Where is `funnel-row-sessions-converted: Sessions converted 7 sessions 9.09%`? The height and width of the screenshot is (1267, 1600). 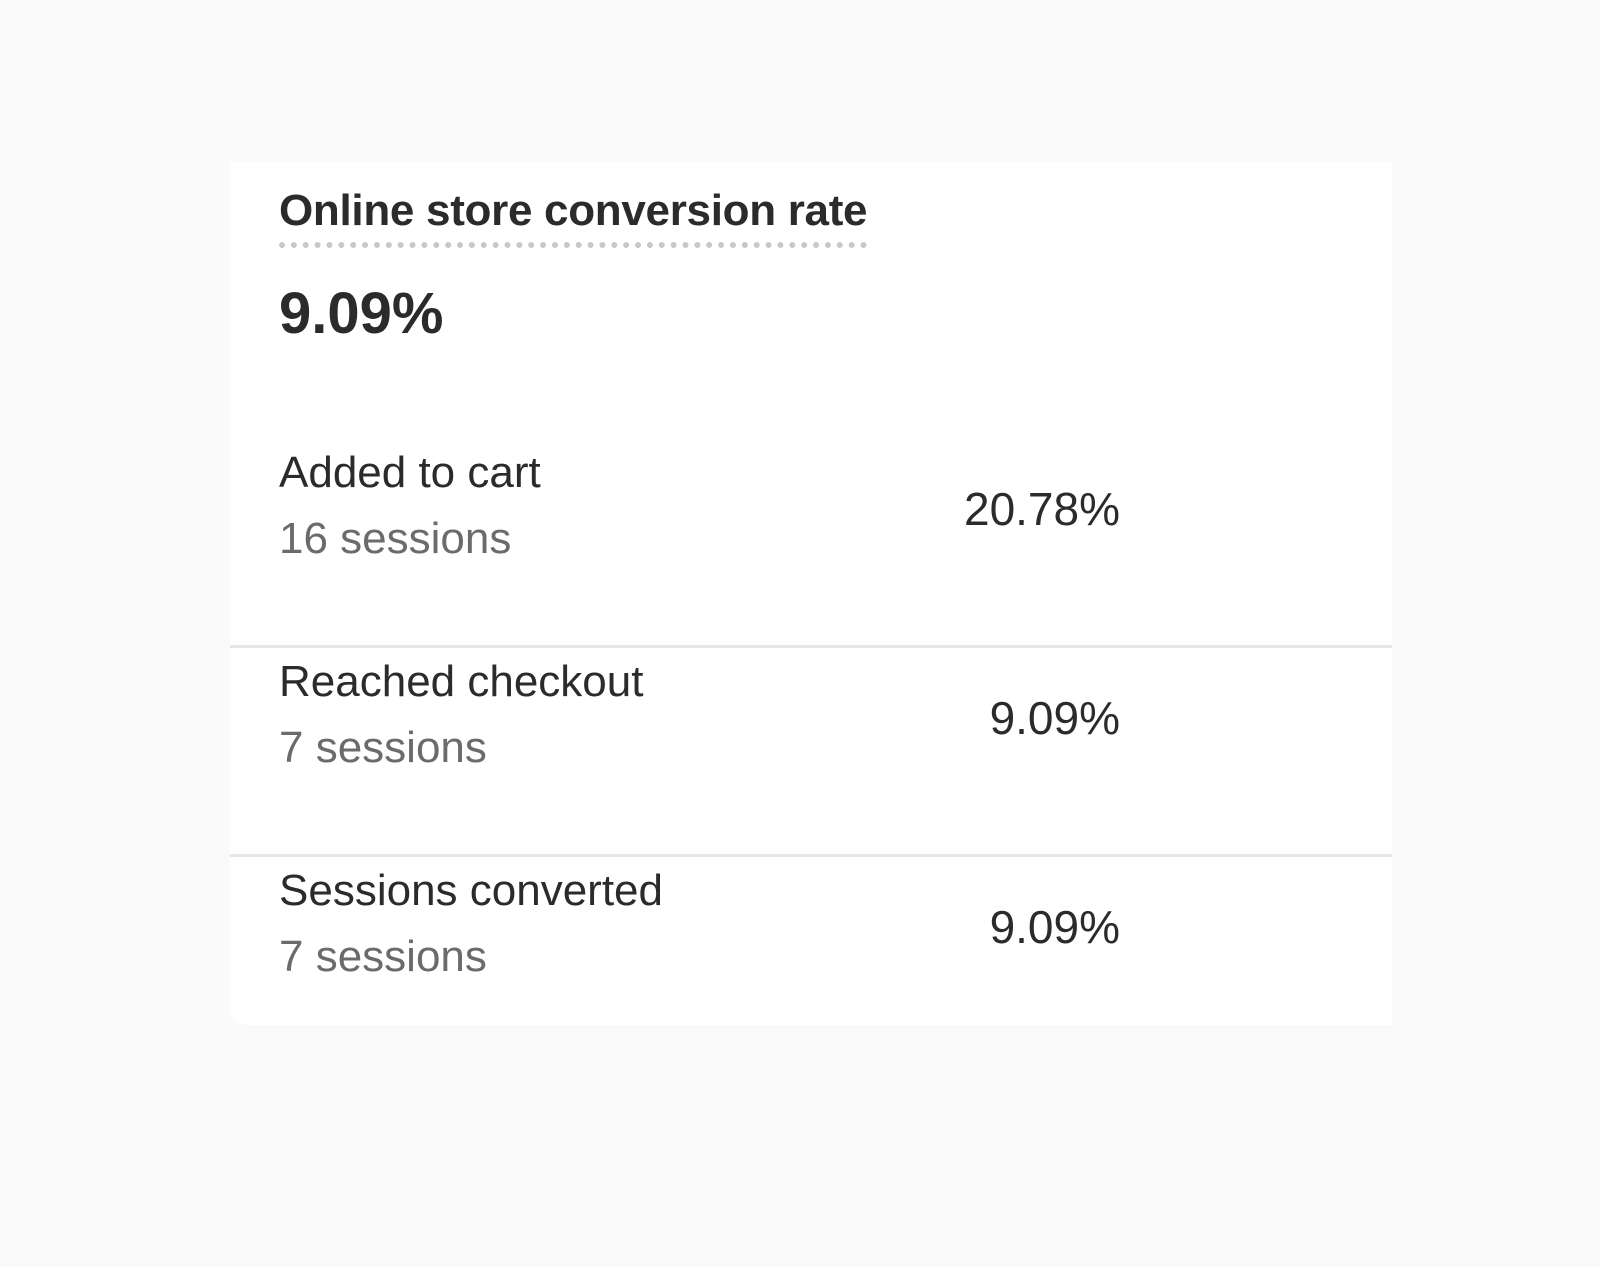 funnel-row-sessions-converted: Sessions converted 7 sessions 9.09% is located at coordinates (811, 959).